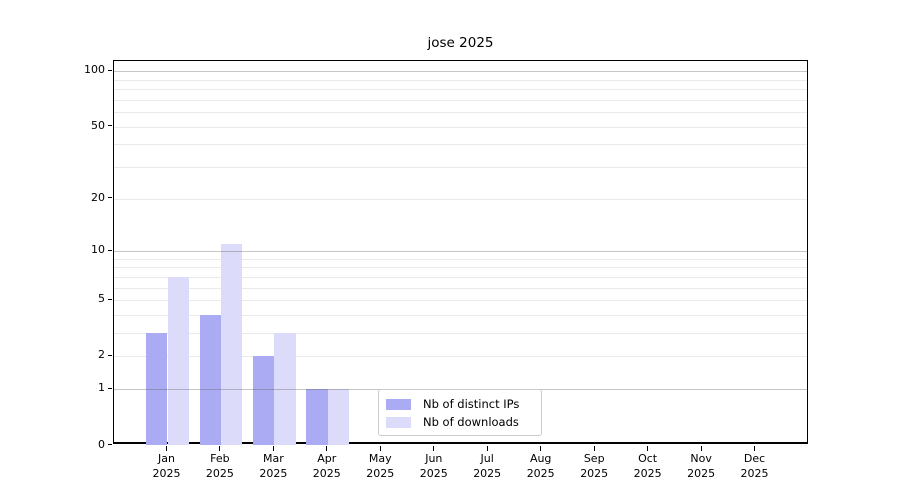 The height and width of the screenshot is (500, 900). What do you see at coordinates (220, 458) in the screenshot?
I see `x-tick-month: Feb` at bounding box center [220, 458].